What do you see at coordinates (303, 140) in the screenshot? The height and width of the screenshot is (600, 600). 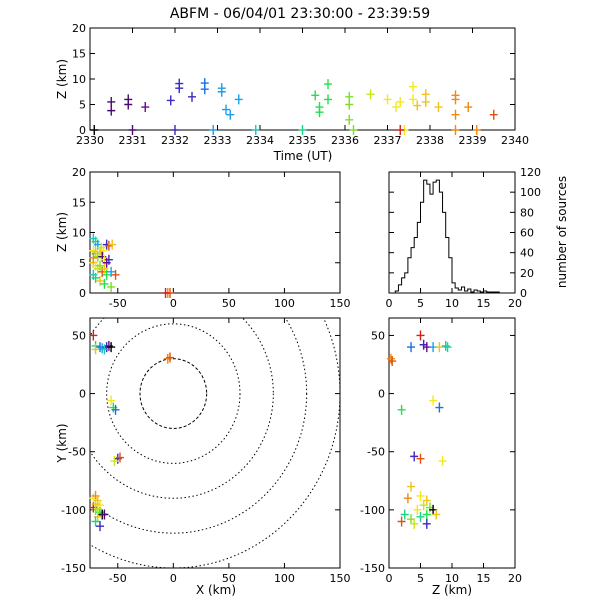 I see `time-xtick-label: 2335` at bounding box center [303, 140].